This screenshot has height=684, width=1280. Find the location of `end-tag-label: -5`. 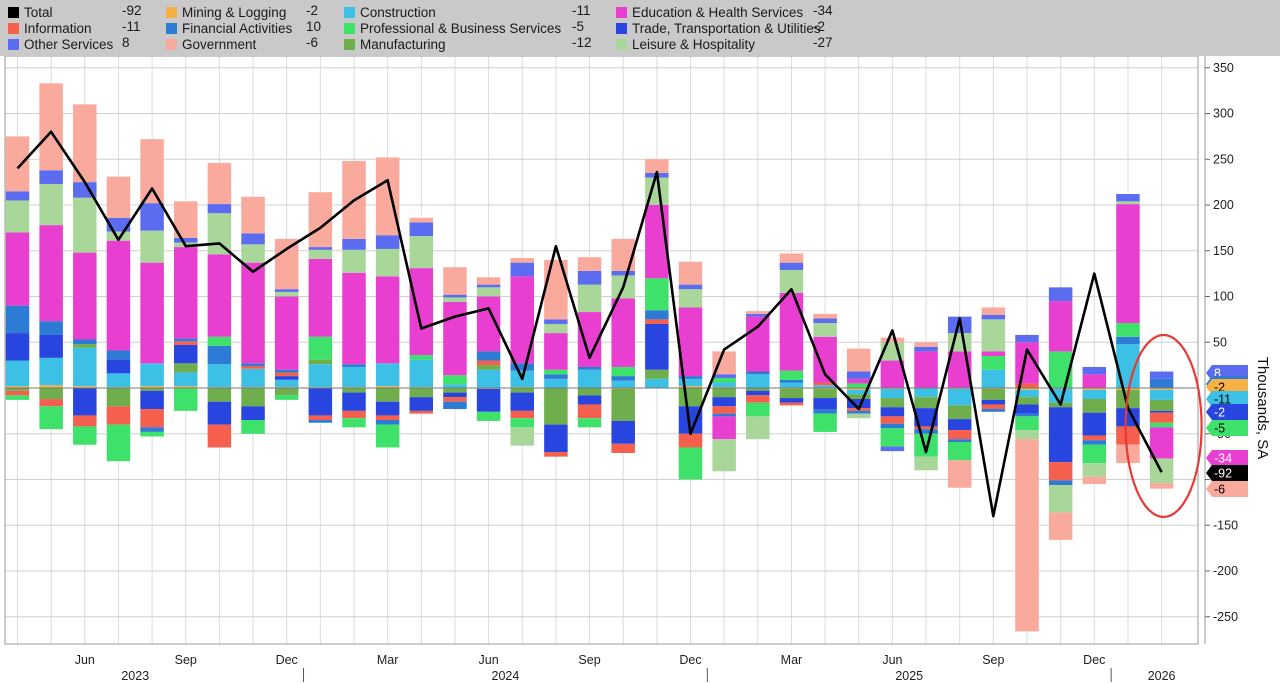

end-tag-label: -5 is located at coordinates (1219, 429).